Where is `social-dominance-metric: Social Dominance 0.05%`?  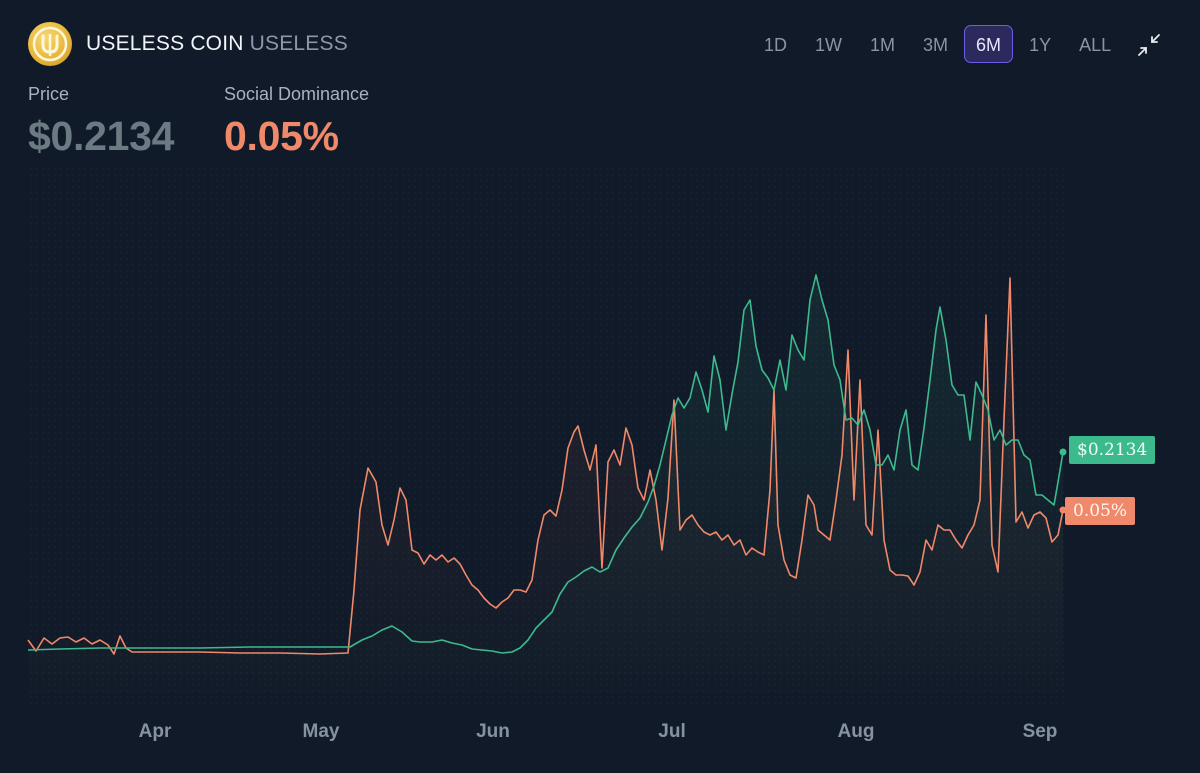
social-dominance-metric: Social Dominance 0.05% is located at coordinates (296, 122).